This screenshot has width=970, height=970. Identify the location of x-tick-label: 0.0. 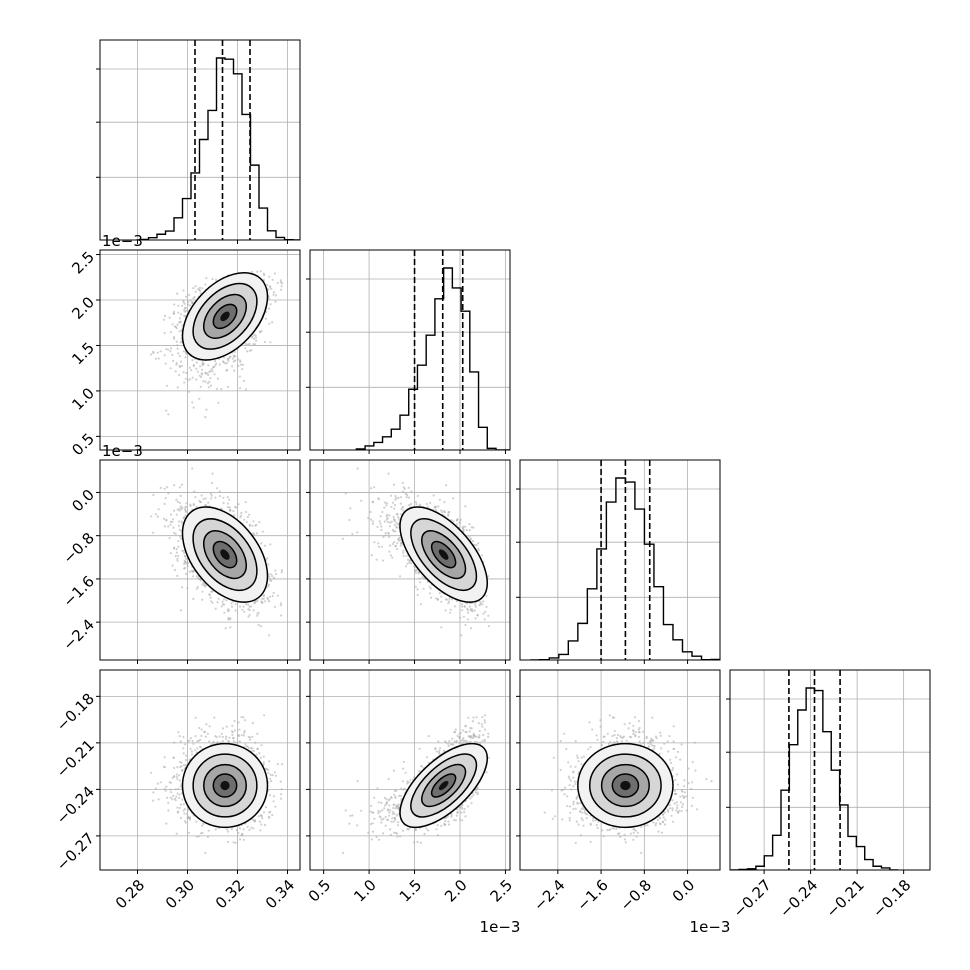
(684, 891).